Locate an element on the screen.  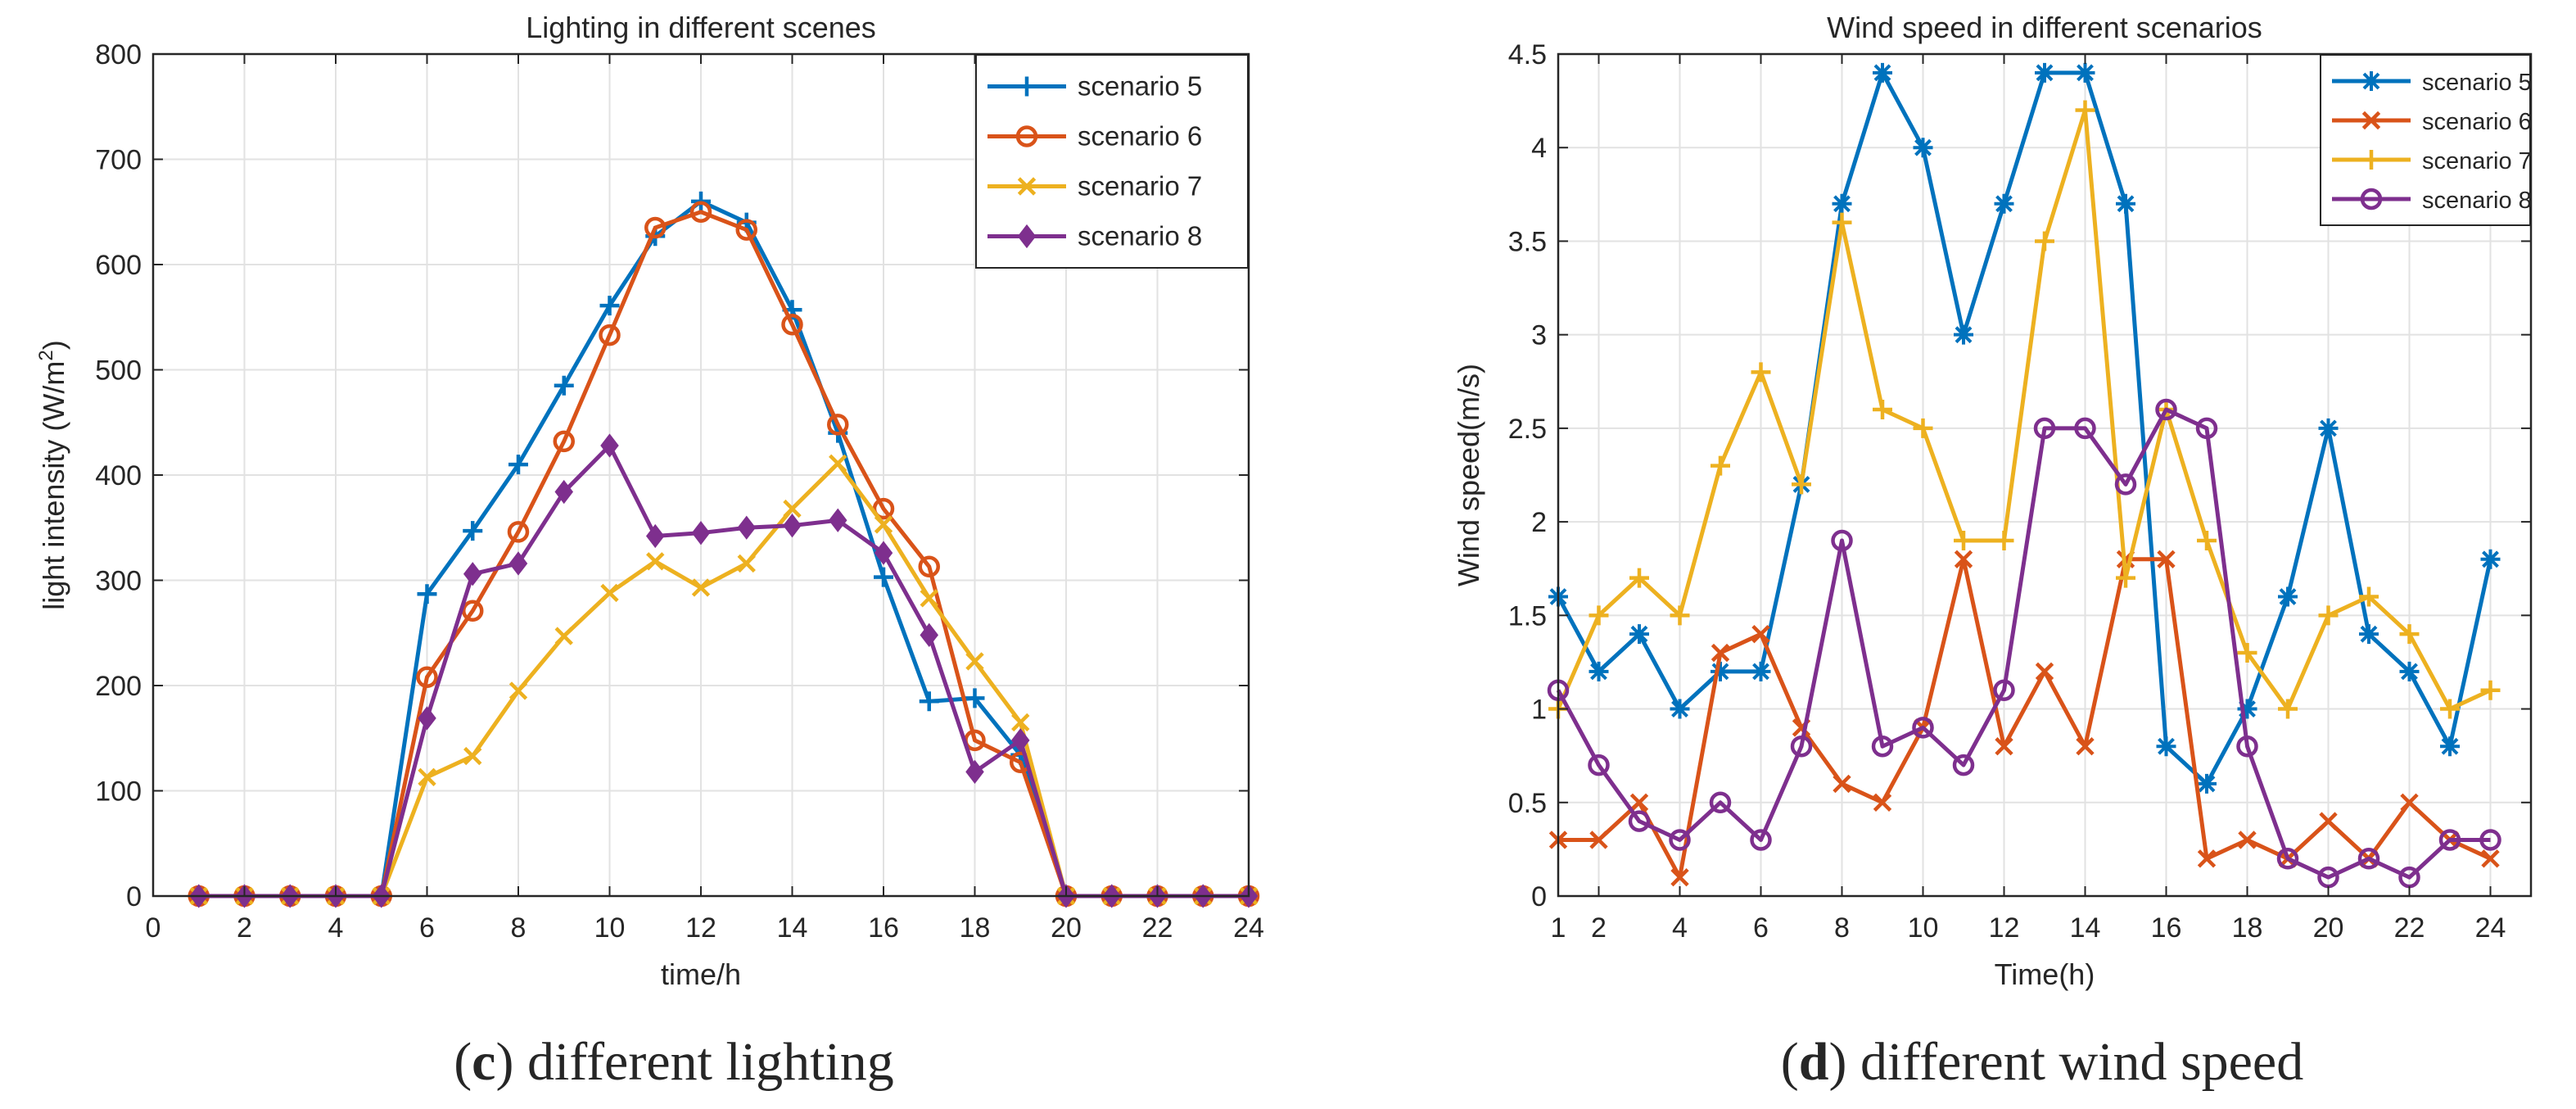
x-tick-label: 12 is located at coordinates (700, 928).